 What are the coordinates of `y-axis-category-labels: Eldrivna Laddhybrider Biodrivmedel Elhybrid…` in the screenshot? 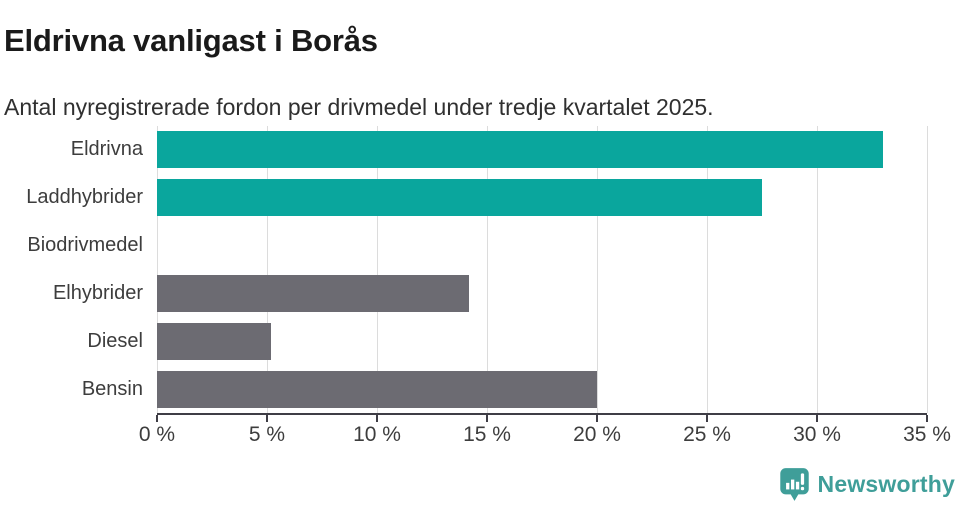 It's located at (71, 269).